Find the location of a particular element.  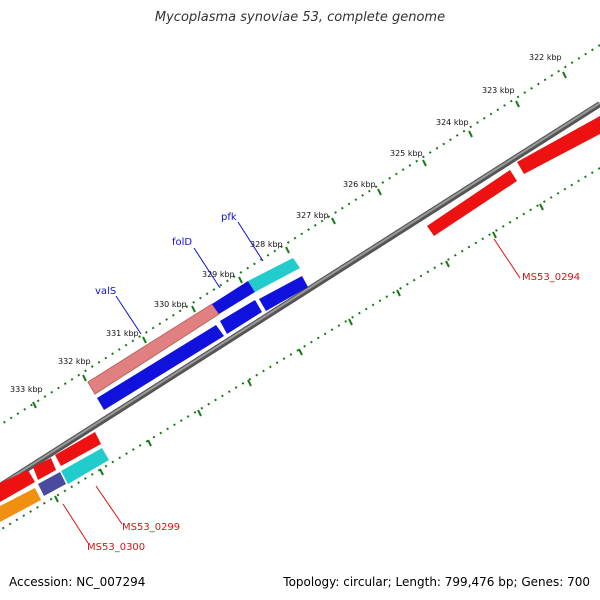

tick-label-328: 328 kbp is located at coordinates (266, 244).